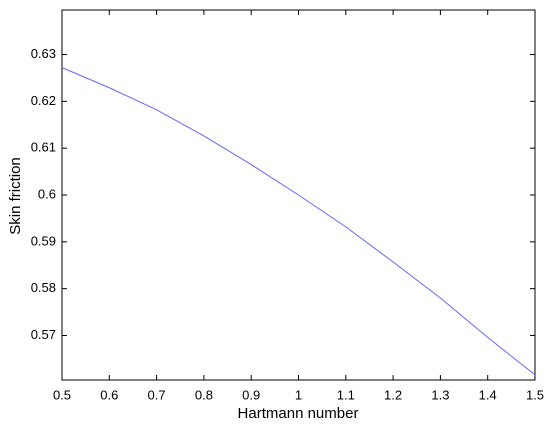  I want to click on y-tick-label: 0.58, so click(43, 287).